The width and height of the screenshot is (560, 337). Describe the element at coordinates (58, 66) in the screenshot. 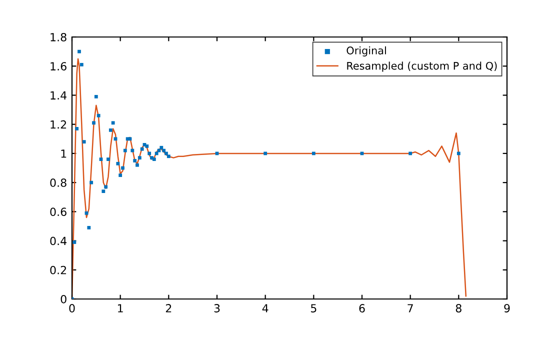

I see `y-tick-label: 1.6` at that location.